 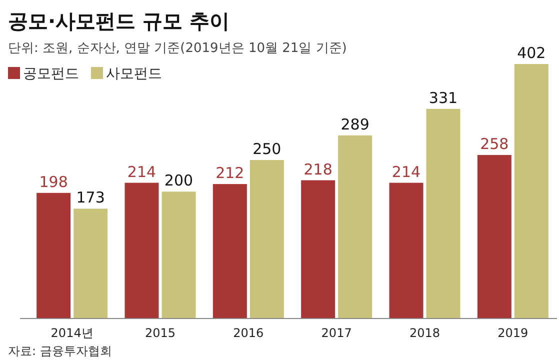 What do you see at coordinates (336, 333) in the screenshot?
I see `x-tick-label: 2017` at bounding box center [336, 333].